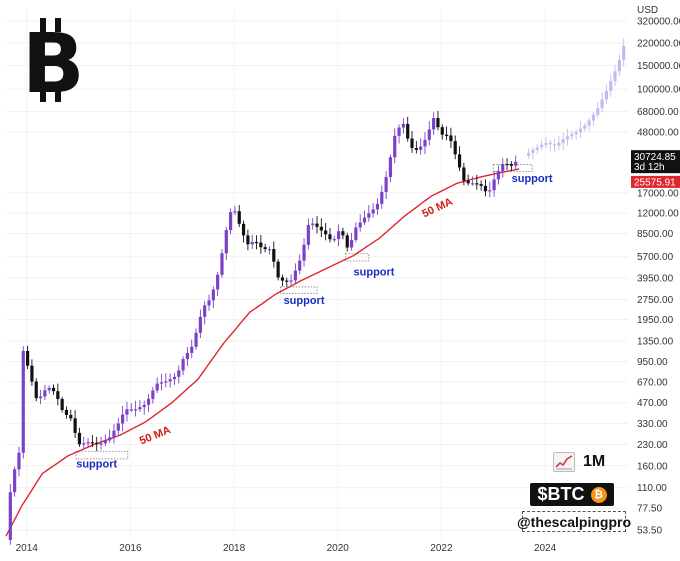 The image size is (680, 561). What do you see at coordinates (655, 279) in the screenshot?
I see `y-tick-label: 3950.00` at bounding box center [655, 279].